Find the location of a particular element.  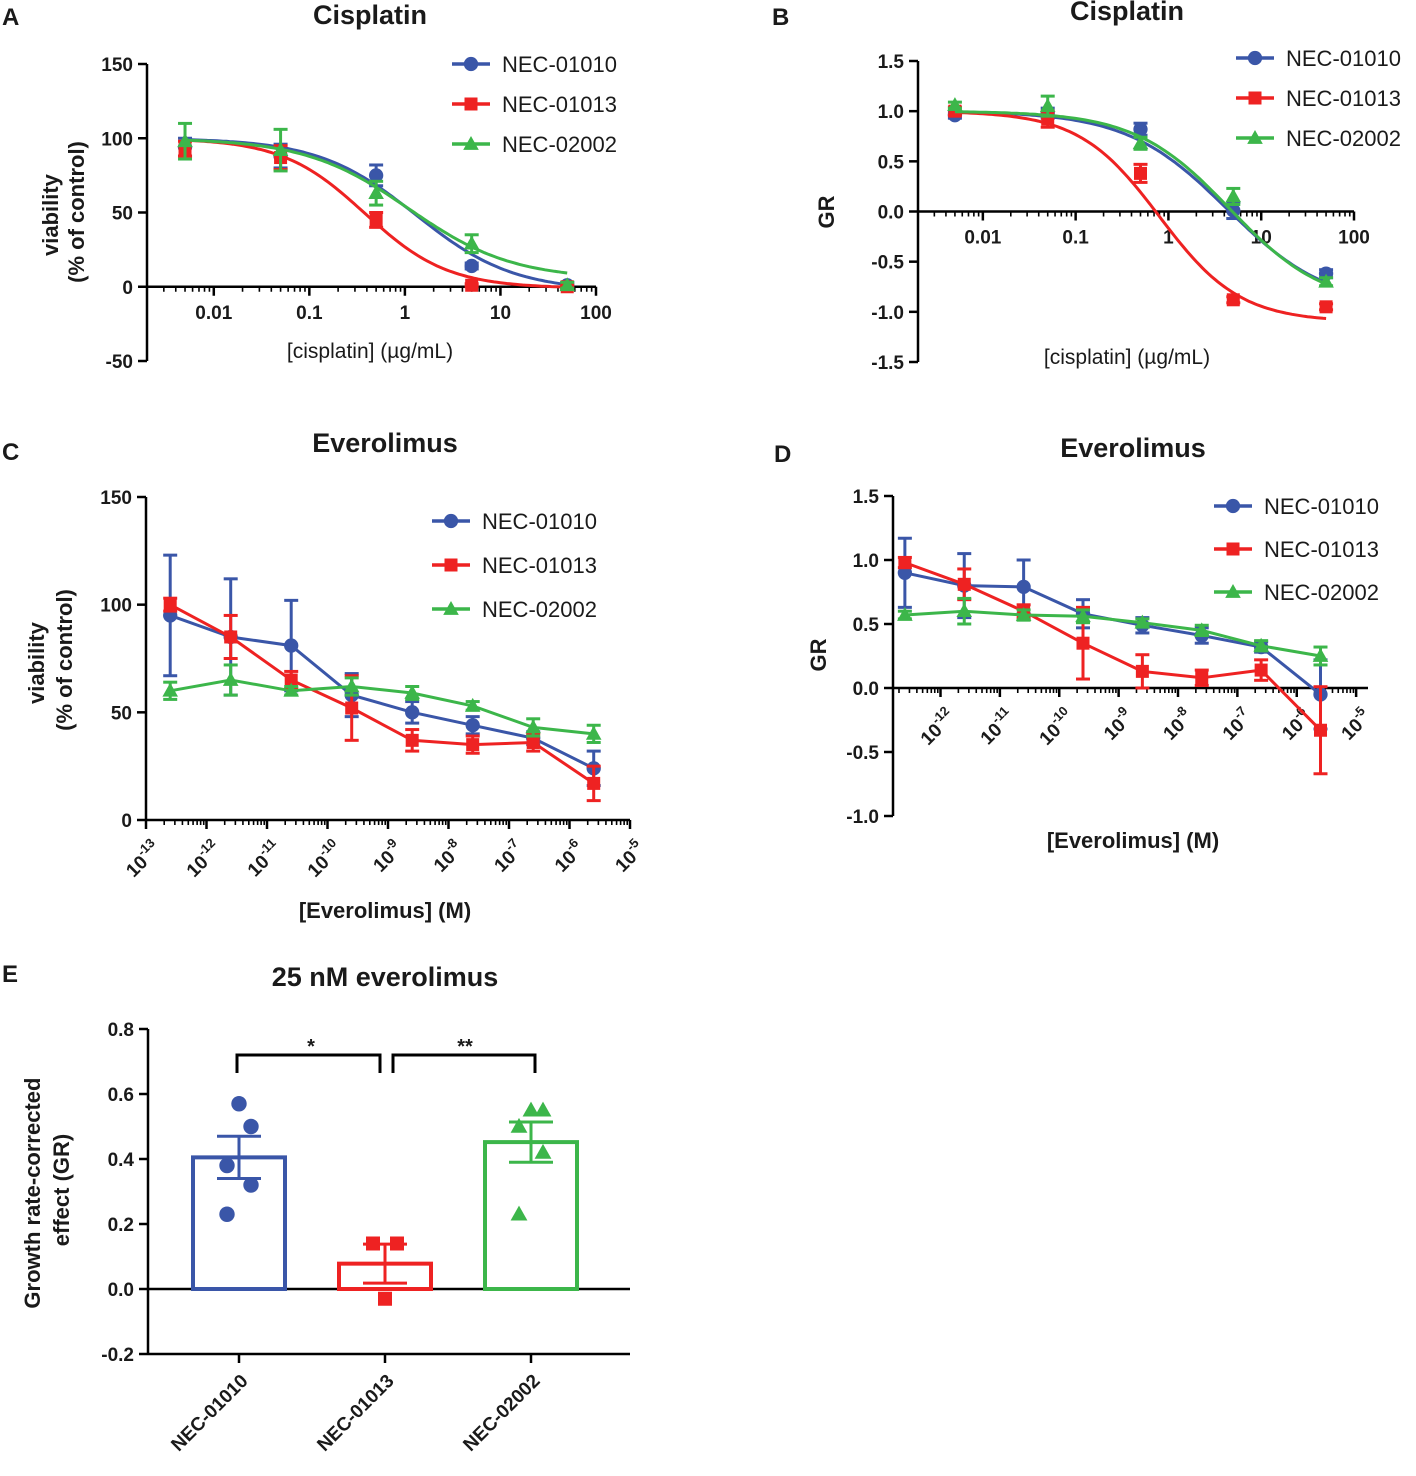

panel-c-x-tick-label-1: 10-12 is located at coordinates (202, 858).